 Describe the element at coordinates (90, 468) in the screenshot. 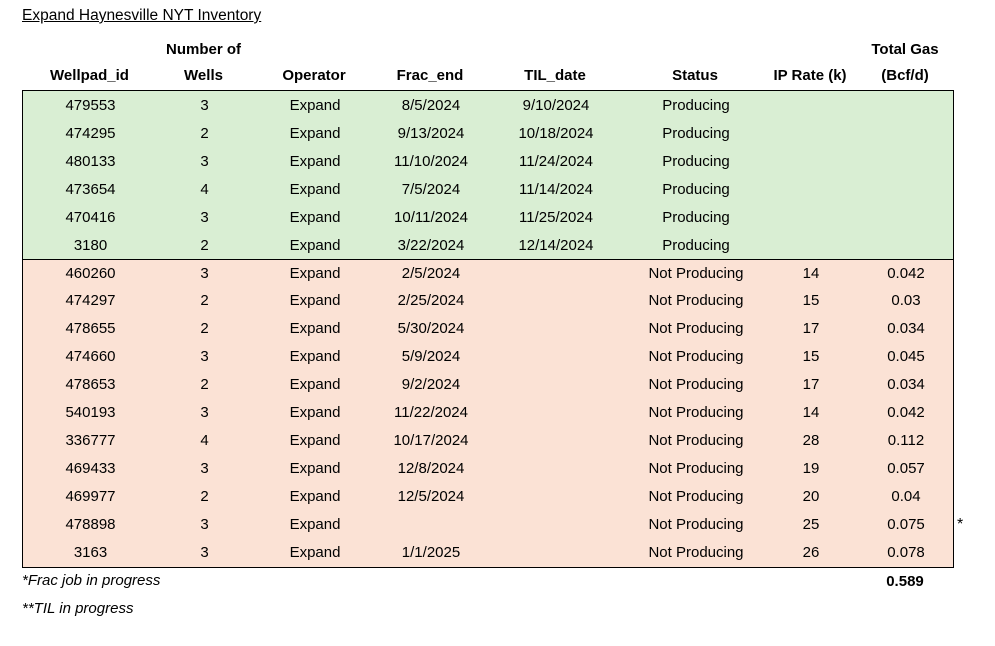

I see `cell-wellpad-id: 469433` at that location.